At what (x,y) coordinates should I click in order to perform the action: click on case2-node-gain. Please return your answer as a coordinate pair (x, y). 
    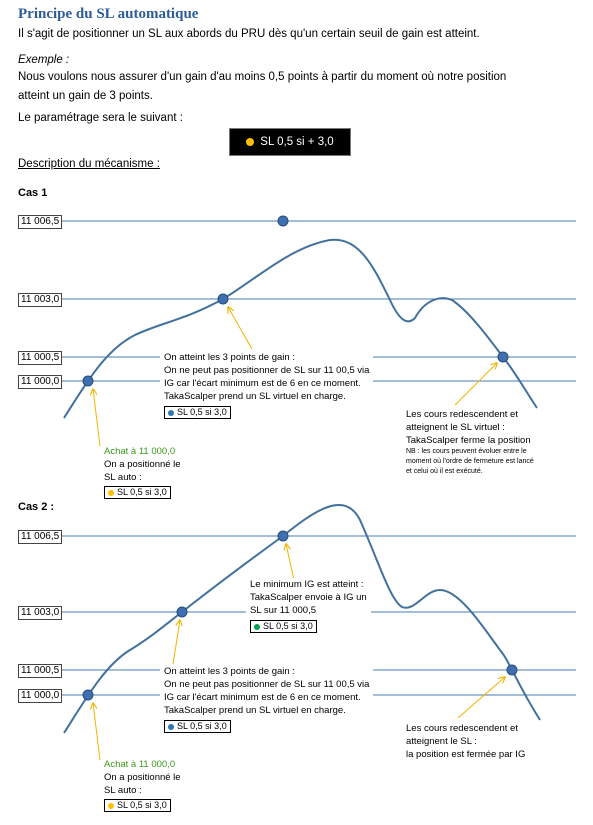
    Looking at the image, I should click on (182, 612).